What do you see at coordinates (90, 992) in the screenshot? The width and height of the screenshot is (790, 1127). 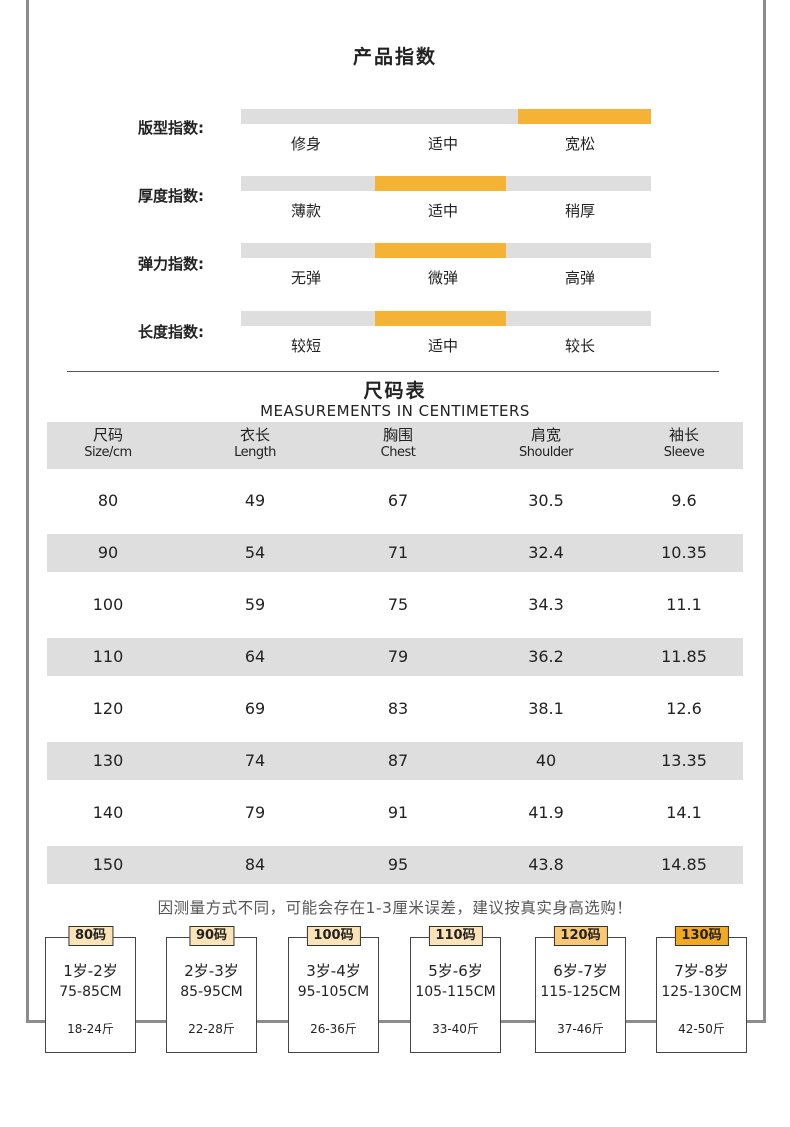 I see `height-range: 75-85CM` at bounding box center [90, 992].